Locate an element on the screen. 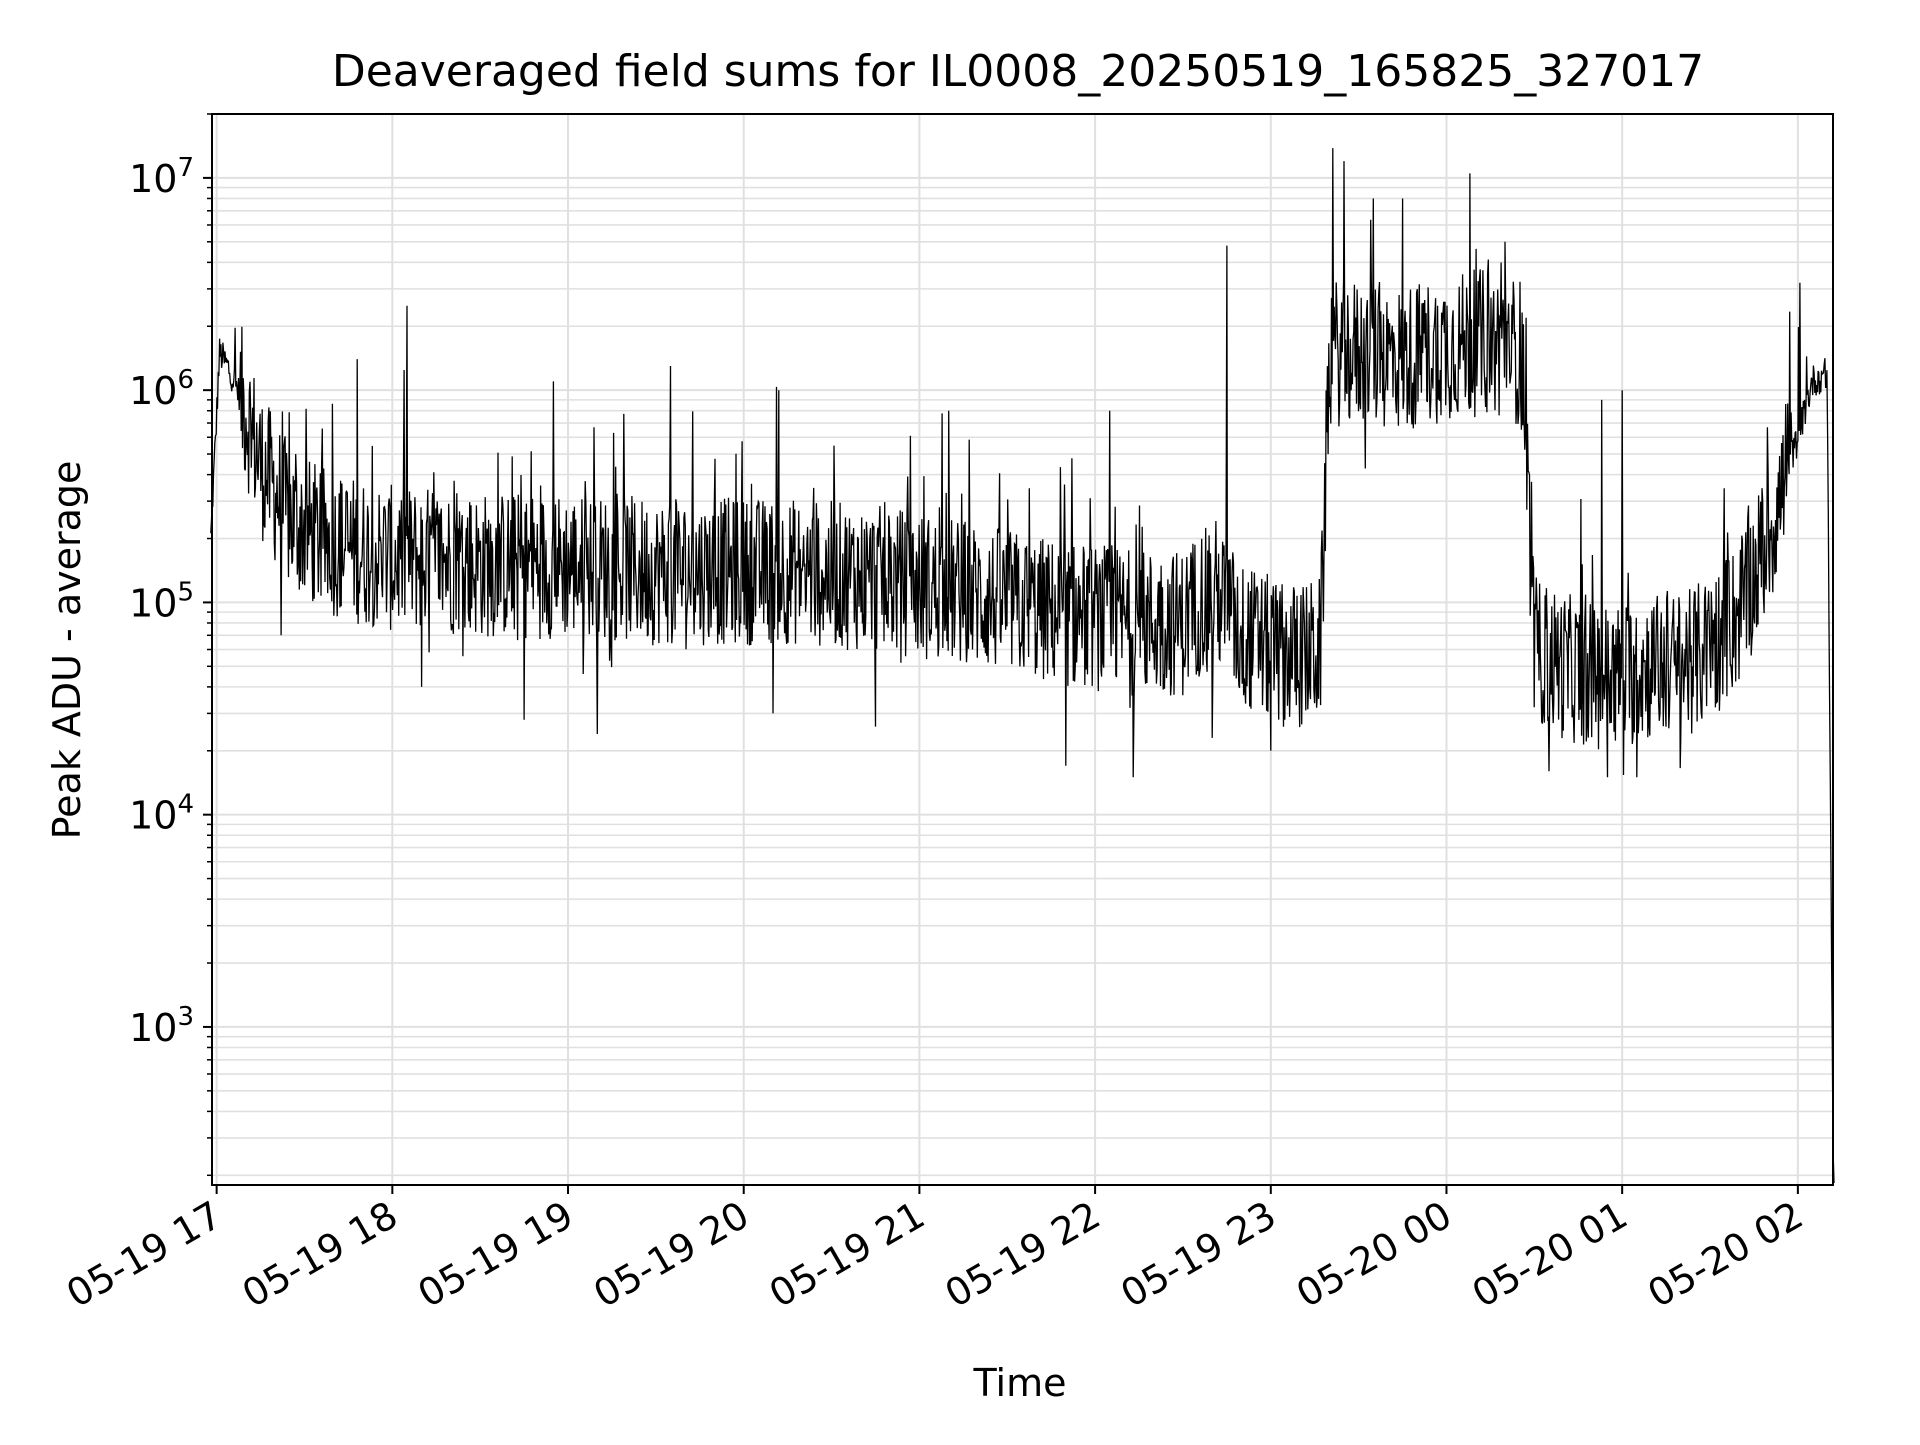 The height and width of the screenshot is (1445, 1920). y-axis: 103 104 105 106 107 is located at coordinates (170, 645).